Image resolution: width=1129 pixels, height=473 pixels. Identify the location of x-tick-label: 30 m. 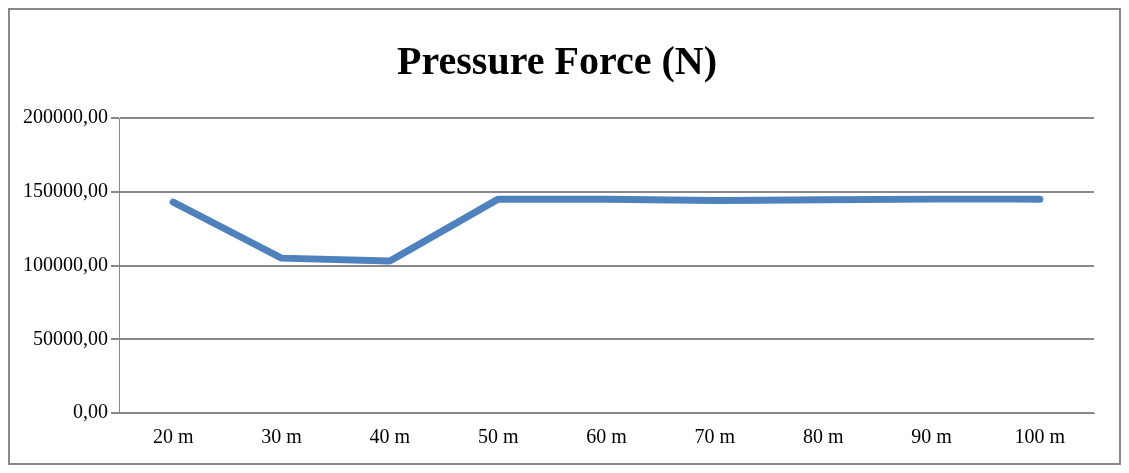
(282, 436).